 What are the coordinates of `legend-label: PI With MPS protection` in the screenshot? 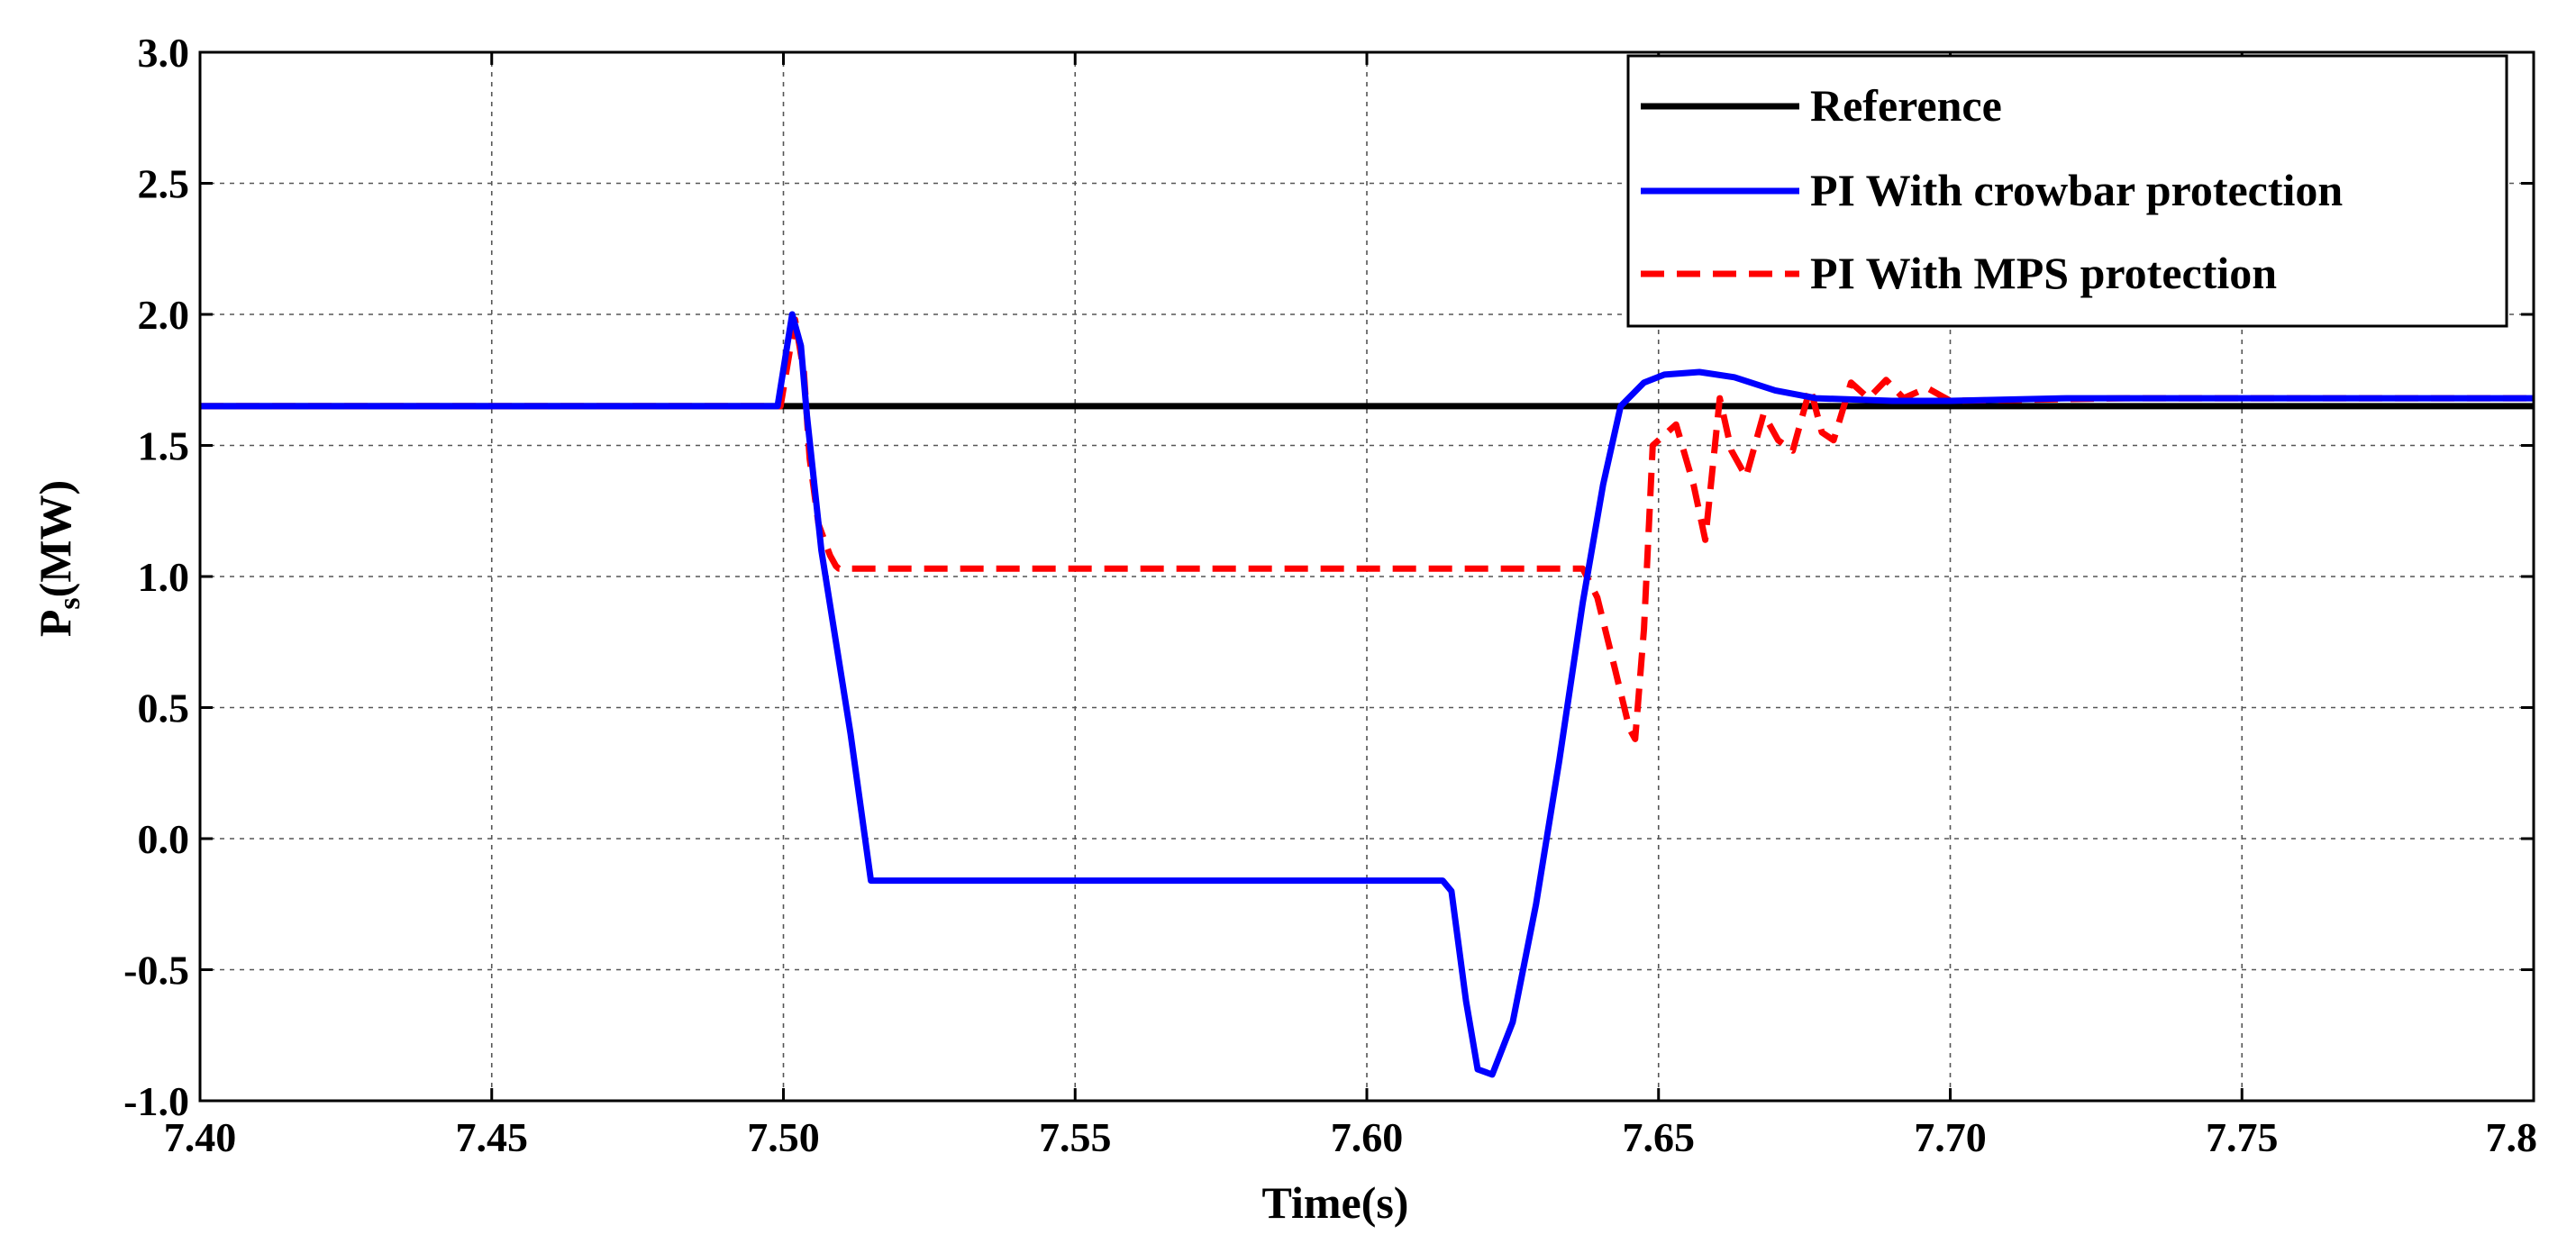 It's located at (2043, 273).